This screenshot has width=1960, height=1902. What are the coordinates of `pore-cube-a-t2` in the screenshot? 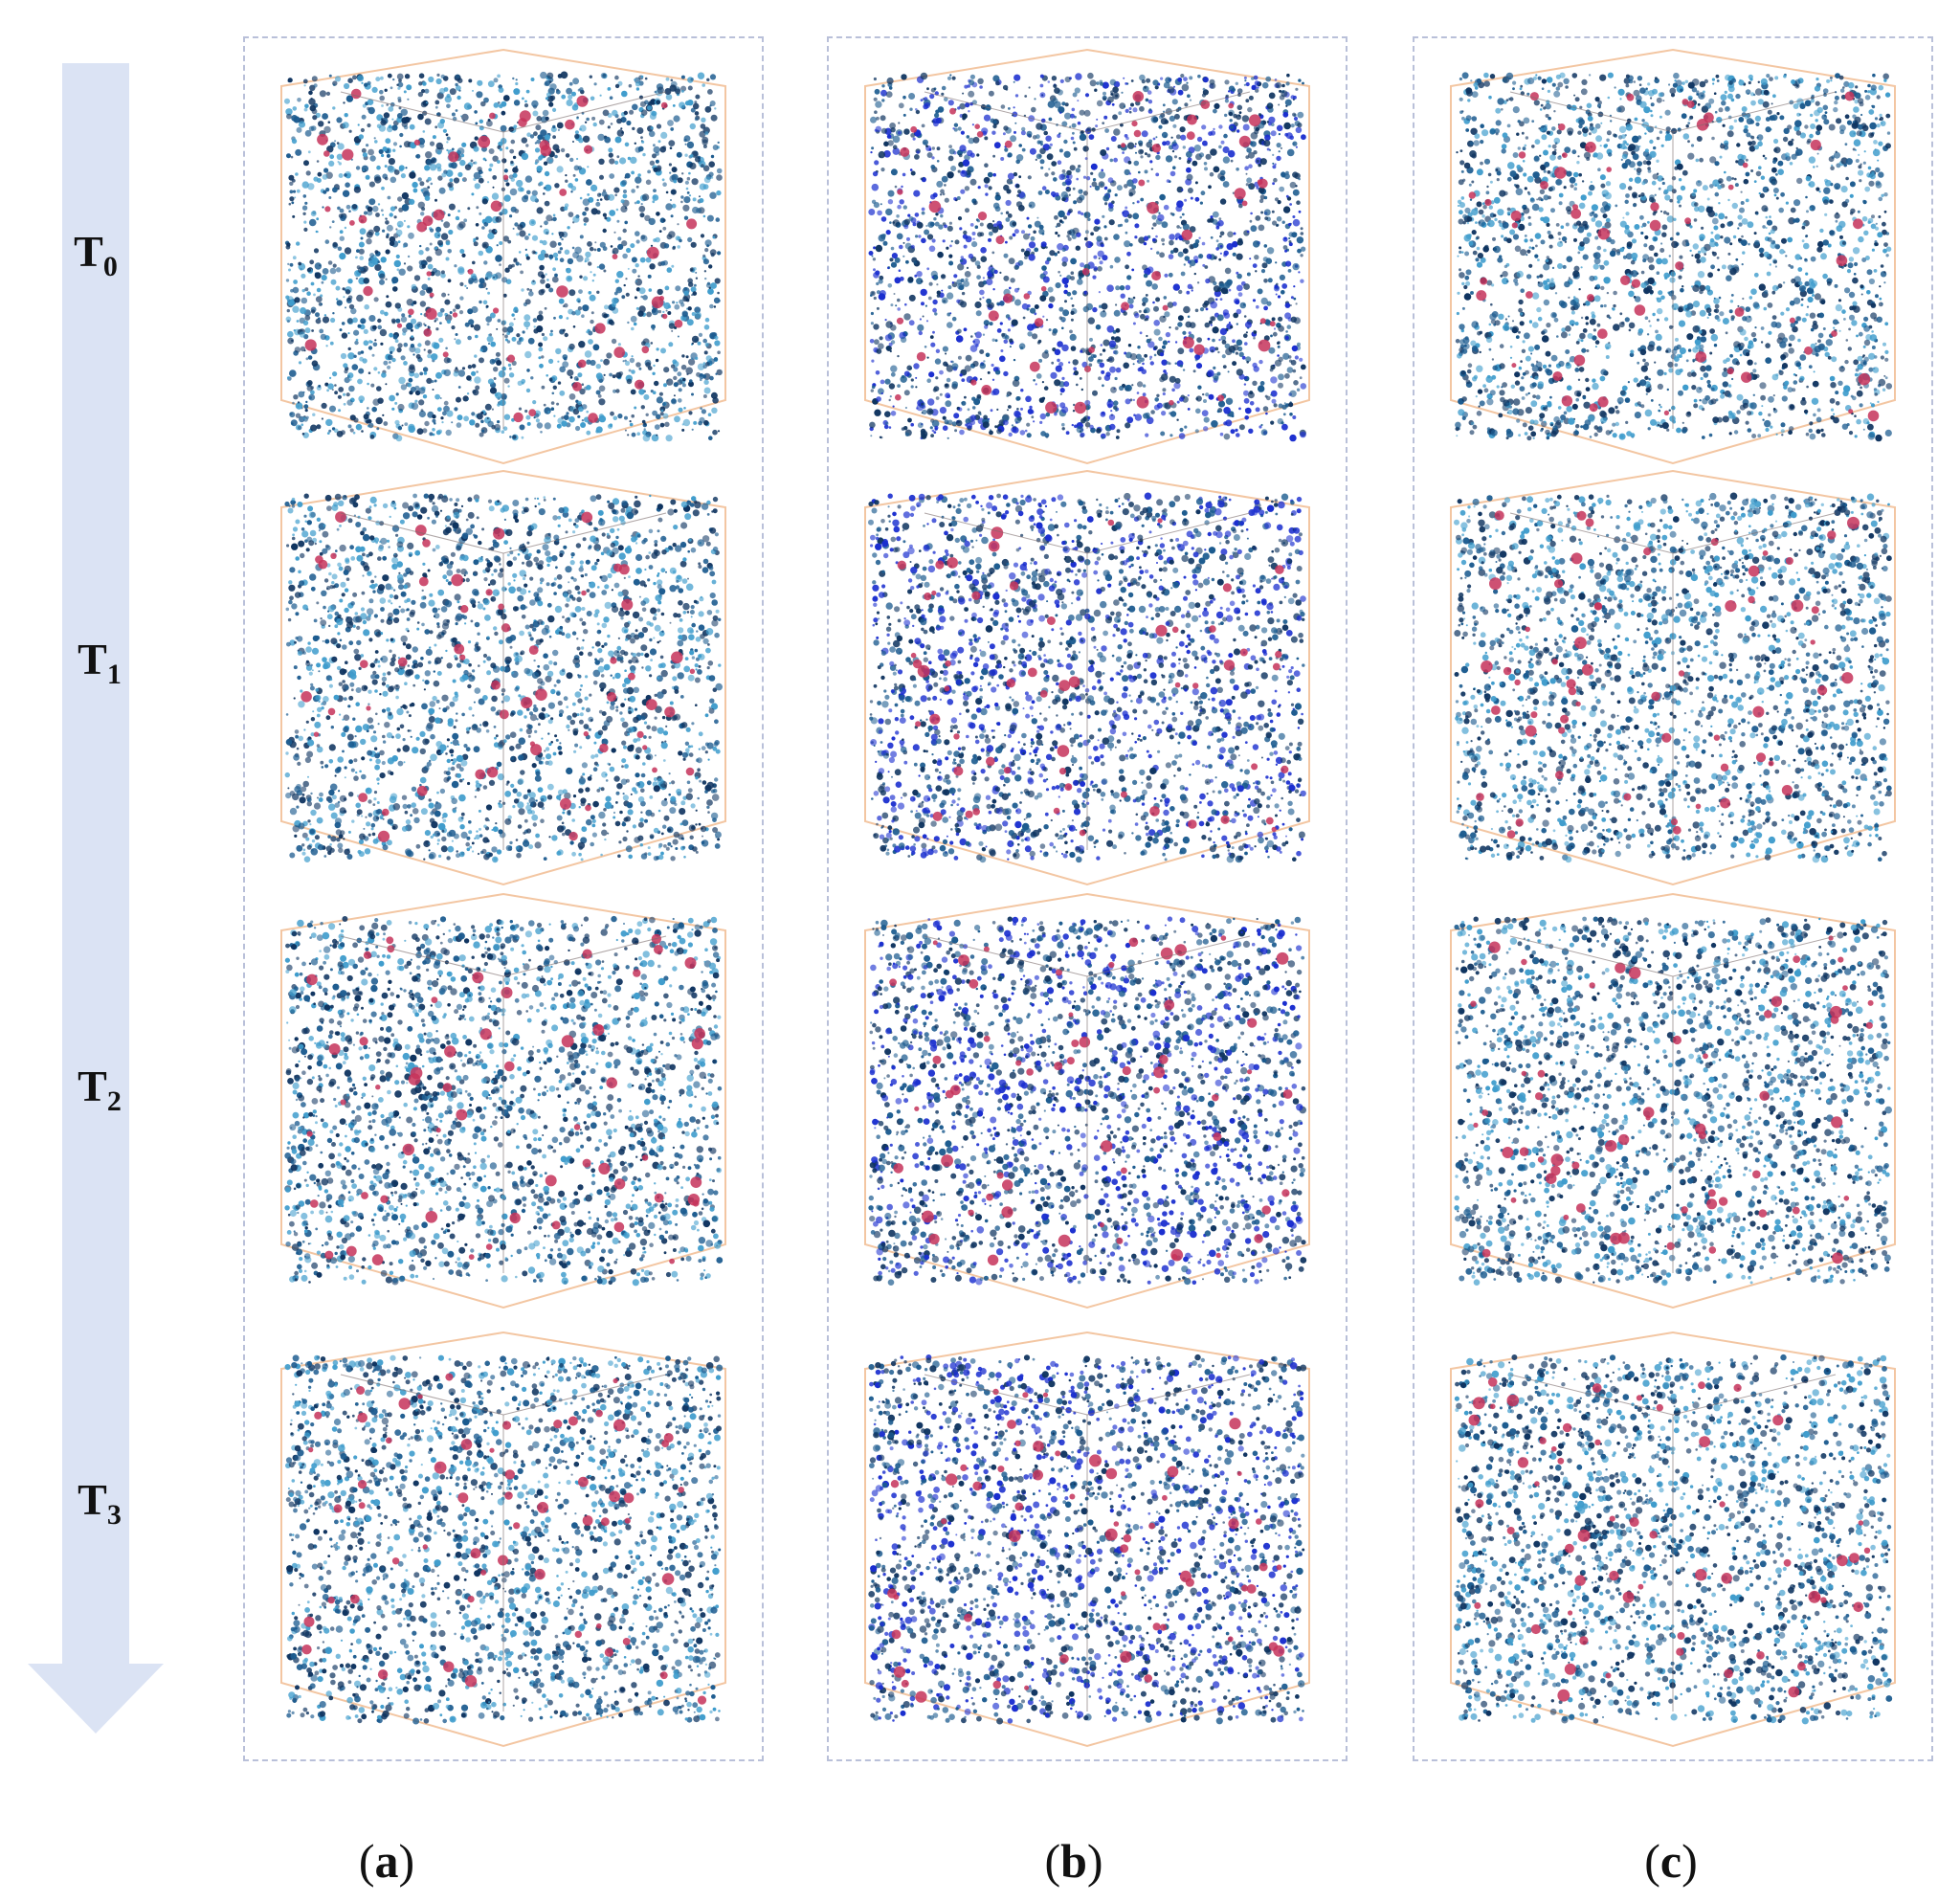 It's located at (503, 1100).